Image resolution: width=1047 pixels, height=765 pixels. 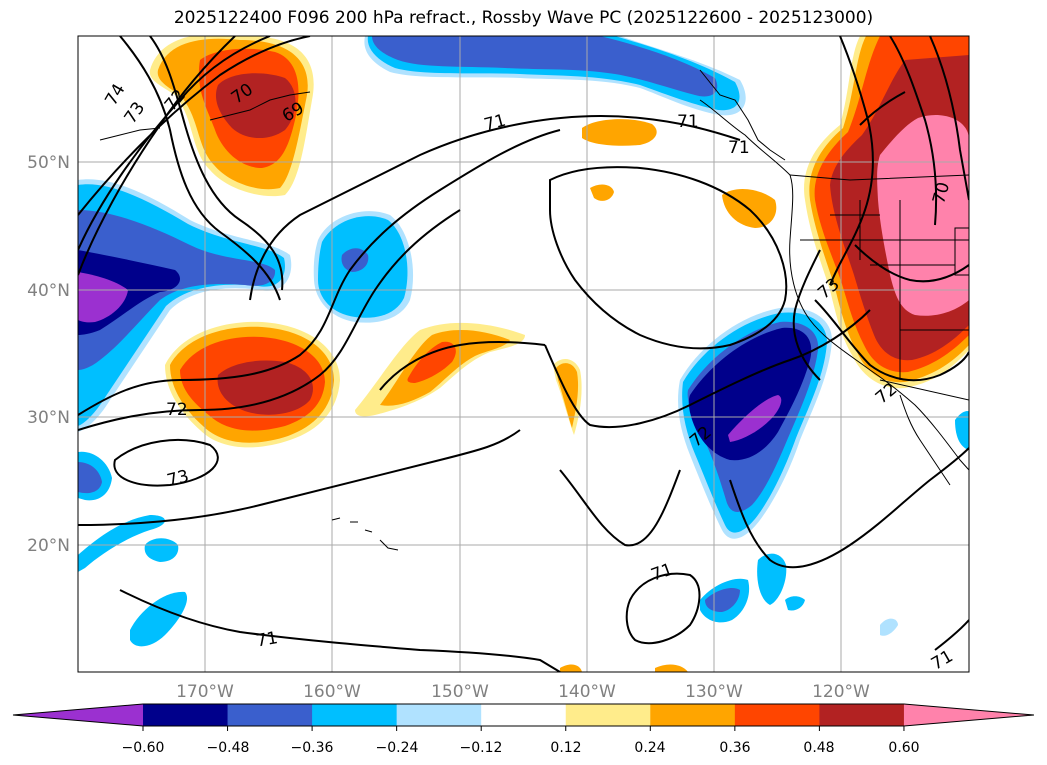 What do you see at coordinates (363, 267) in the screenshot?
I see `shaded-region-central-cool` at bounding box center [363, 267].